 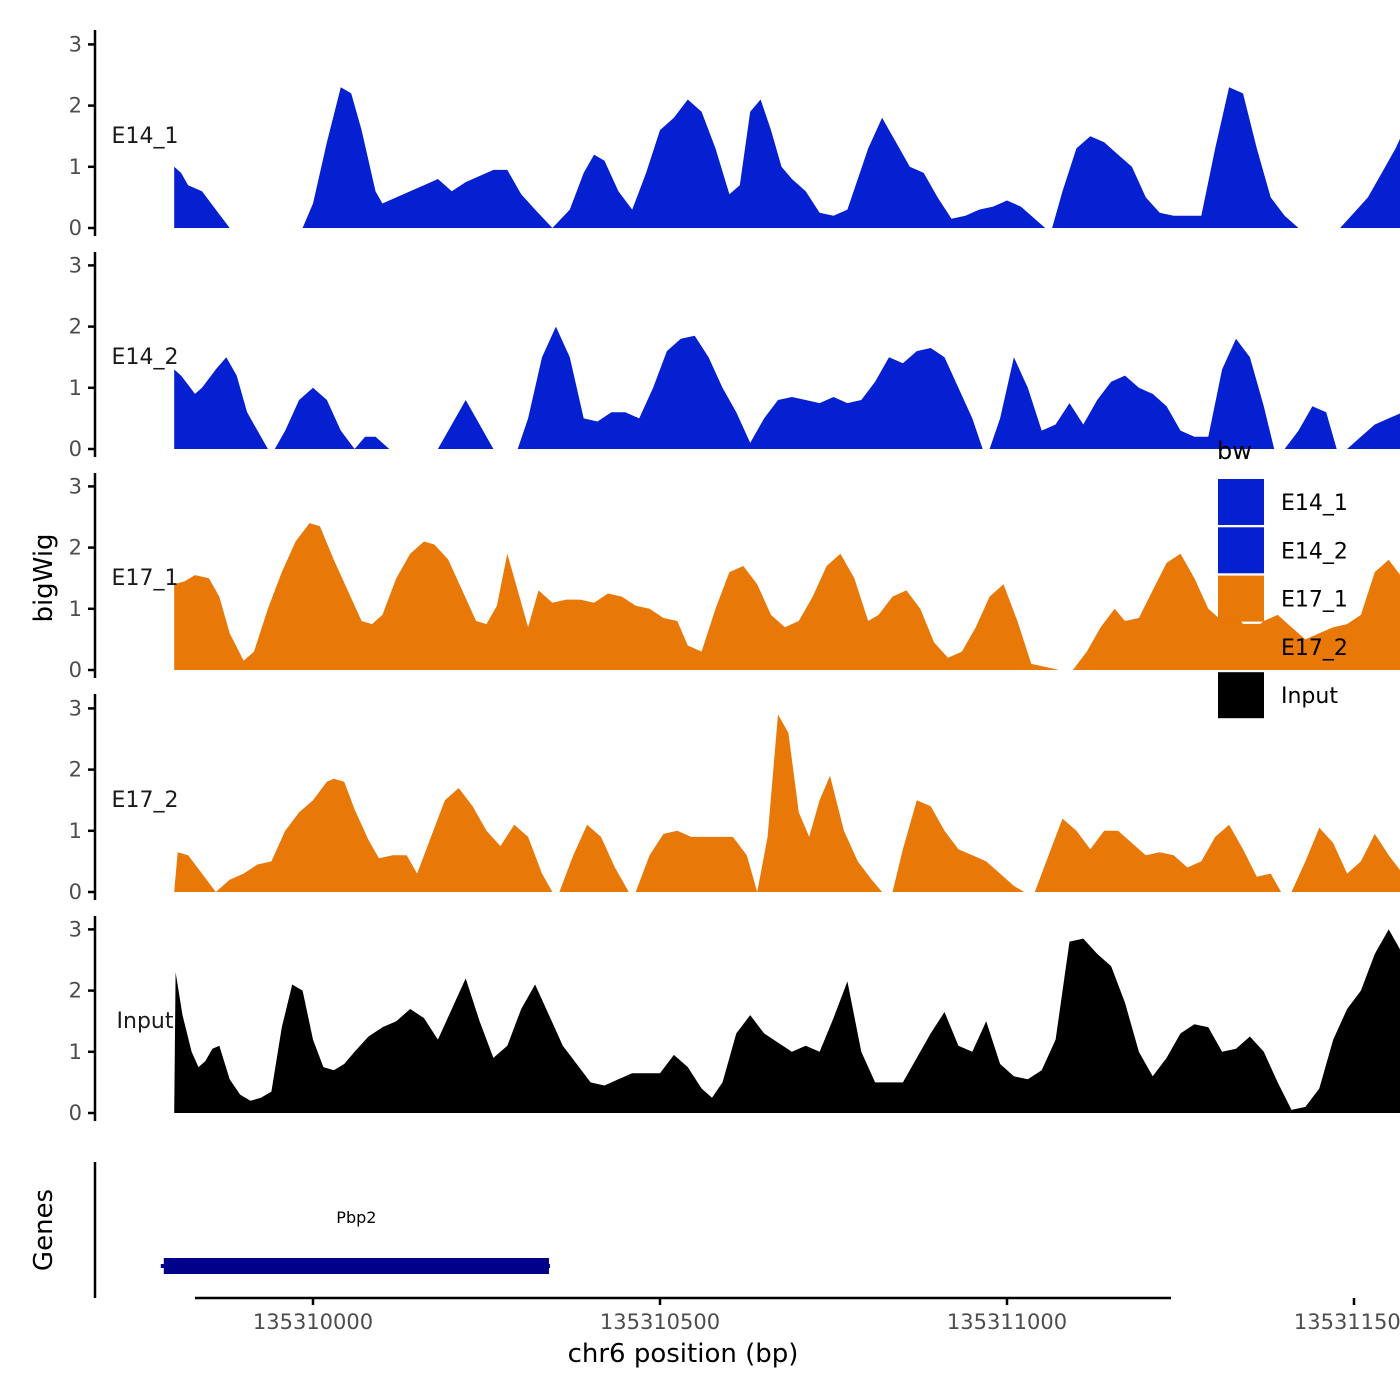 I want to click on panel-e14_1: 0 1 2 3 E14_1, so click(x=734, y=135).